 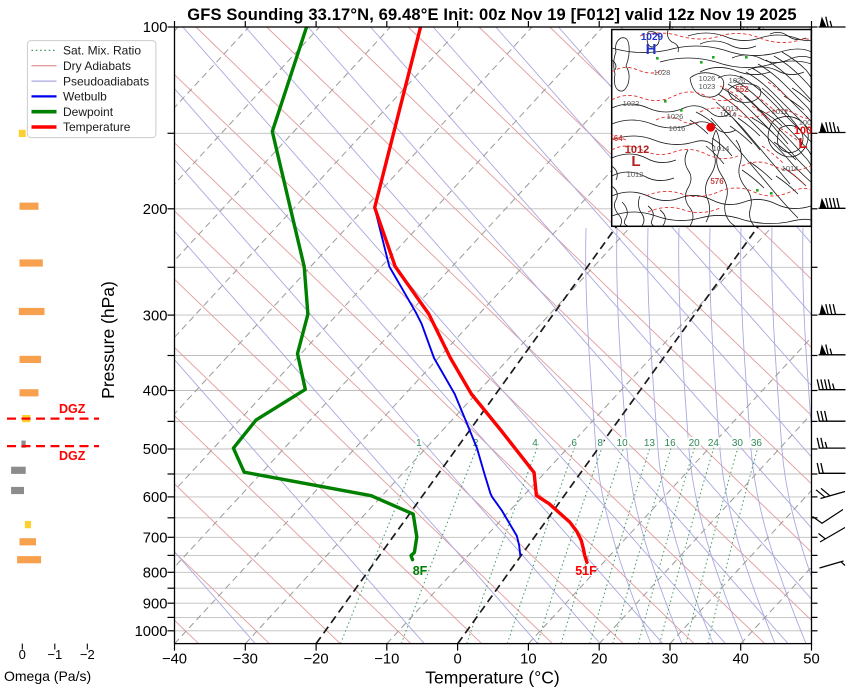 I want to click on svg-text: −40, so click(x=174, y=660).